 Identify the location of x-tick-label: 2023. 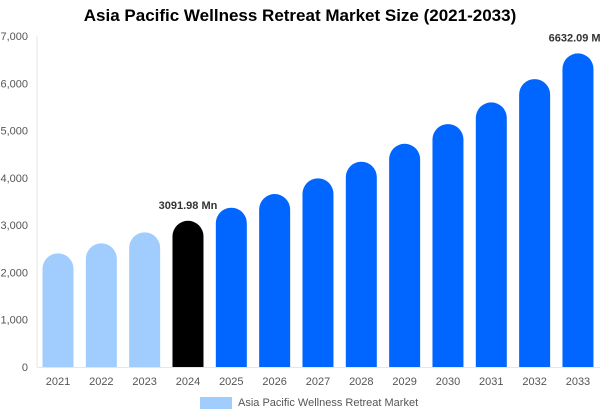
(144, 382).